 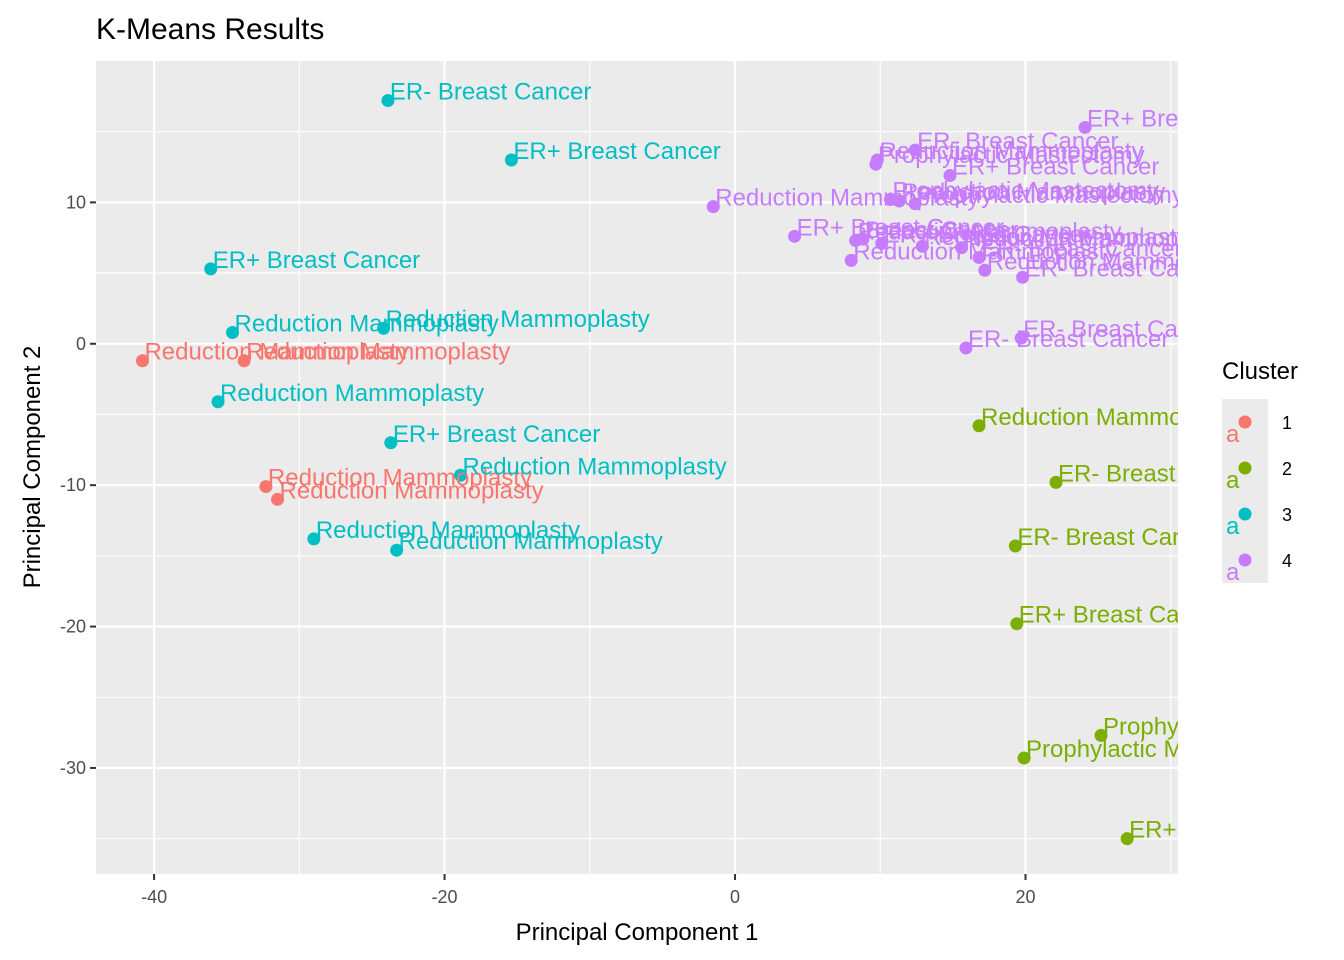 I want to click on y-tick-label: -30, so click(x=73, y=768).